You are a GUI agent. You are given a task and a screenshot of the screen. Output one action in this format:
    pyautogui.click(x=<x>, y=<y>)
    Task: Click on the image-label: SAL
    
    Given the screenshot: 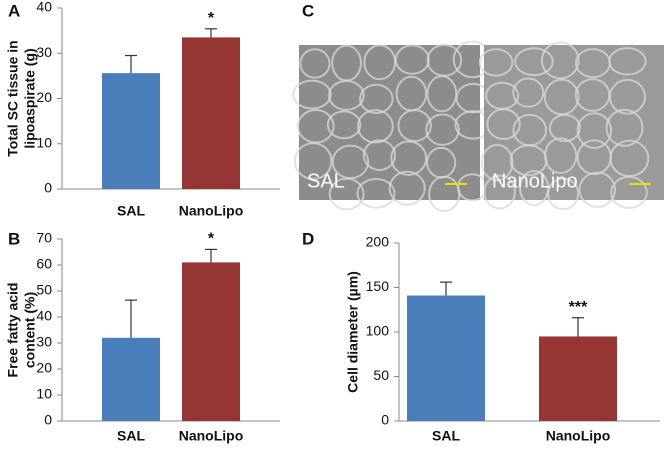 What is the action you would take?
    pyautogui.click(x=326, y=181)
    